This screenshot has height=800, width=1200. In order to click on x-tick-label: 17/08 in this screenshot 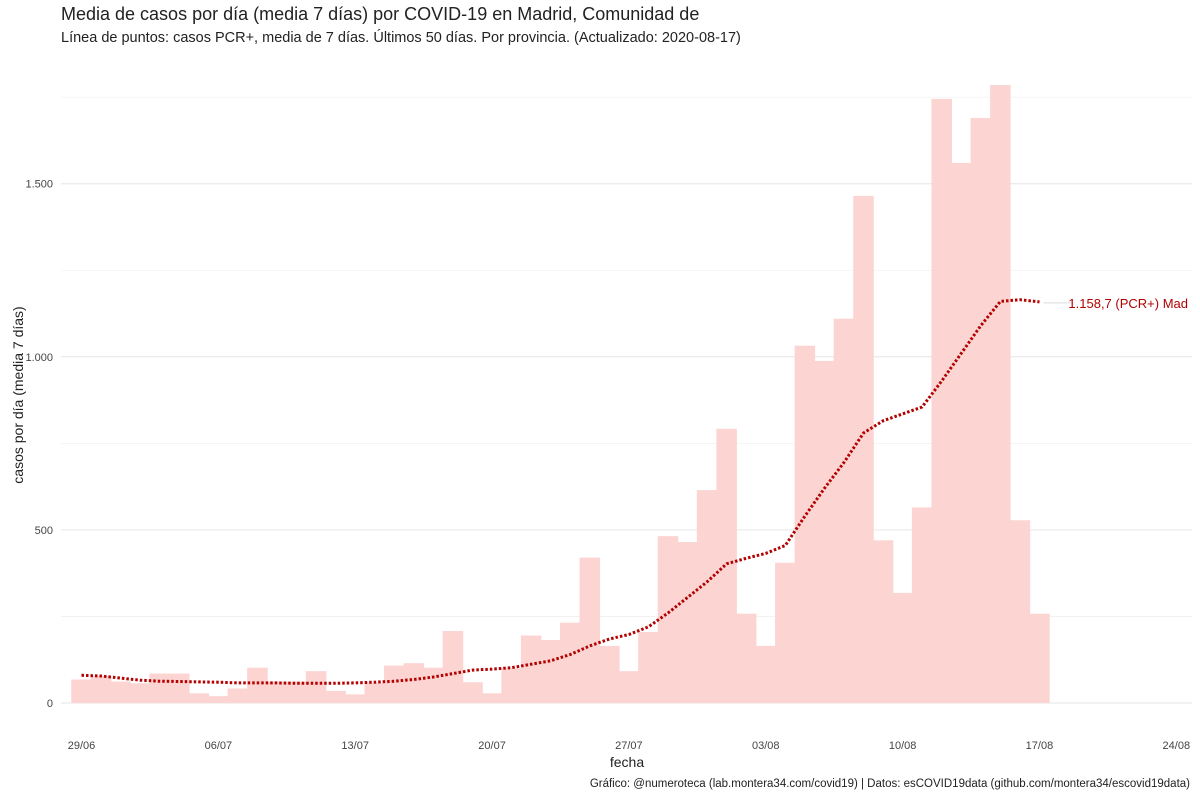, I will do `click(1040, 746)`.